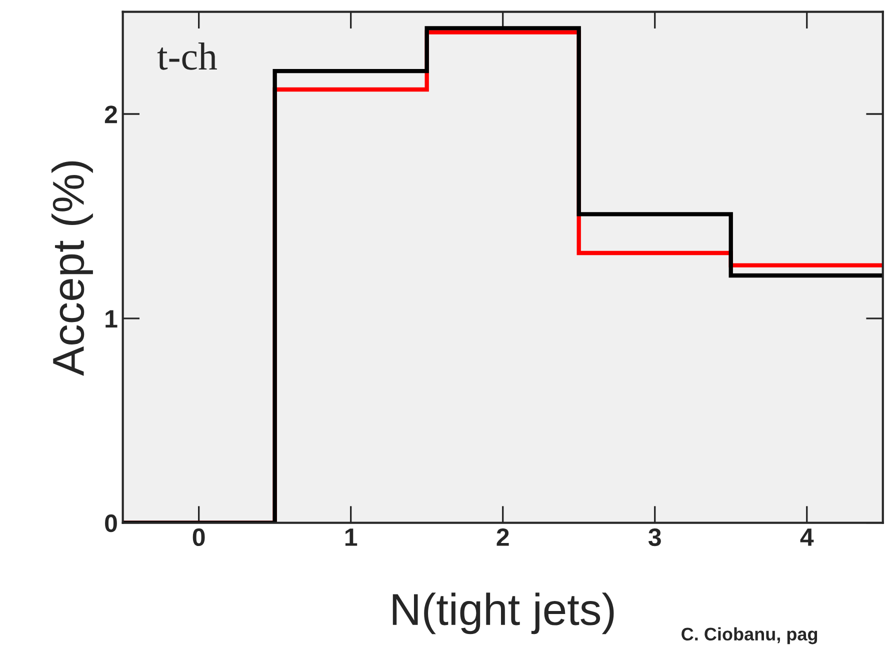  Describe the element at coordinates (72, 268) in the screenshot. I see `y-axis-title: Accept (%)` at that location.